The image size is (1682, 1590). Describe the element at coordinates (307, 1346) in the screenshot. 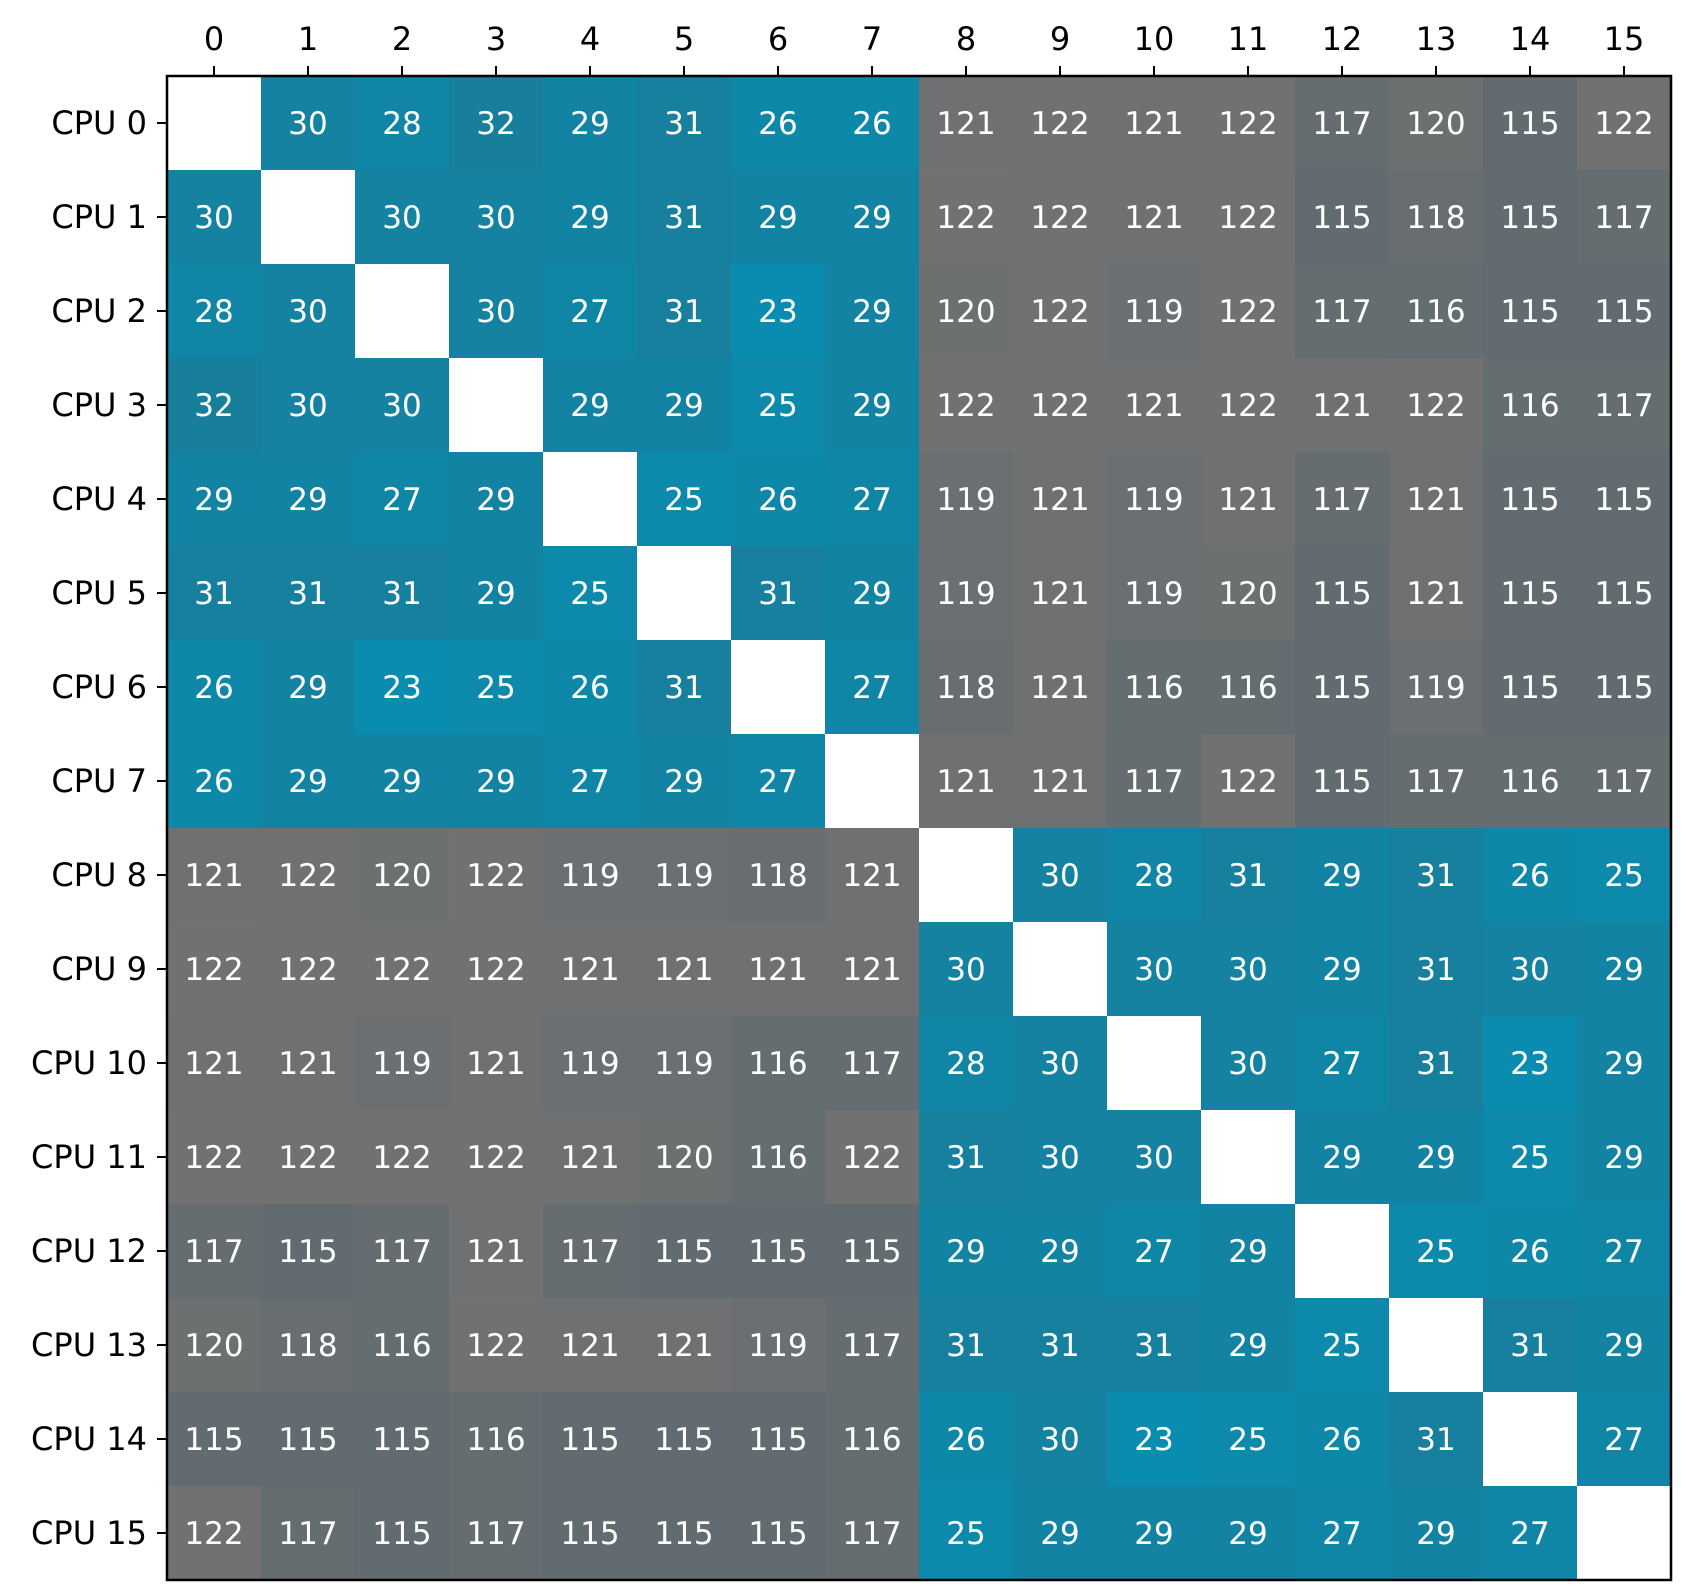

I see `cell-label: 118` at that location.